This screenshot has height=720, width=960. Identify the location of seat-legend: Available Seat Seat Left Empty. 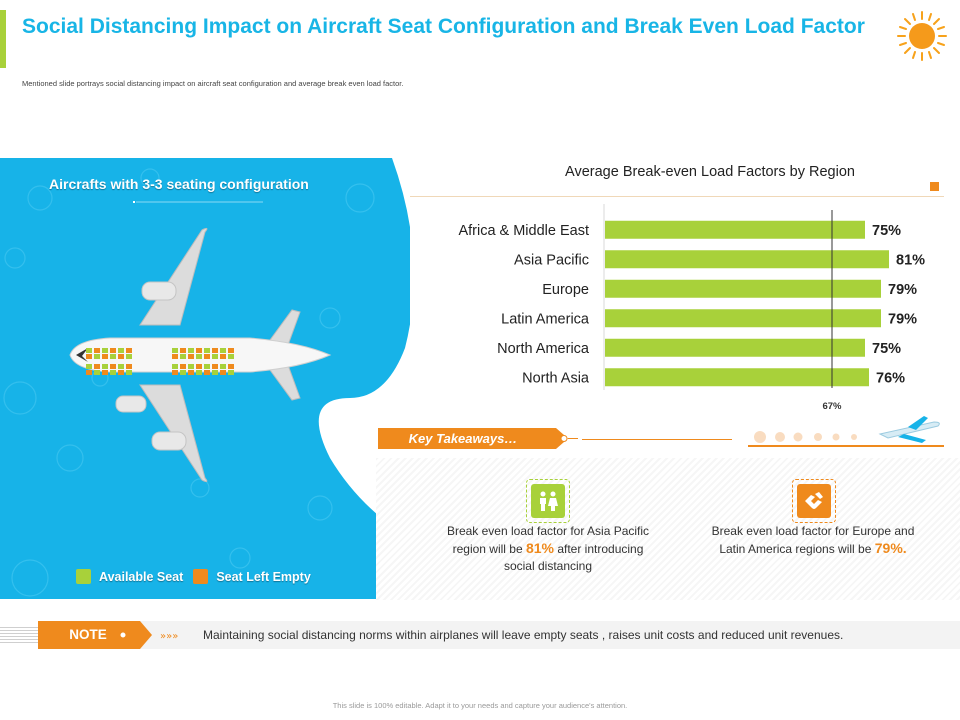
(193, 576).